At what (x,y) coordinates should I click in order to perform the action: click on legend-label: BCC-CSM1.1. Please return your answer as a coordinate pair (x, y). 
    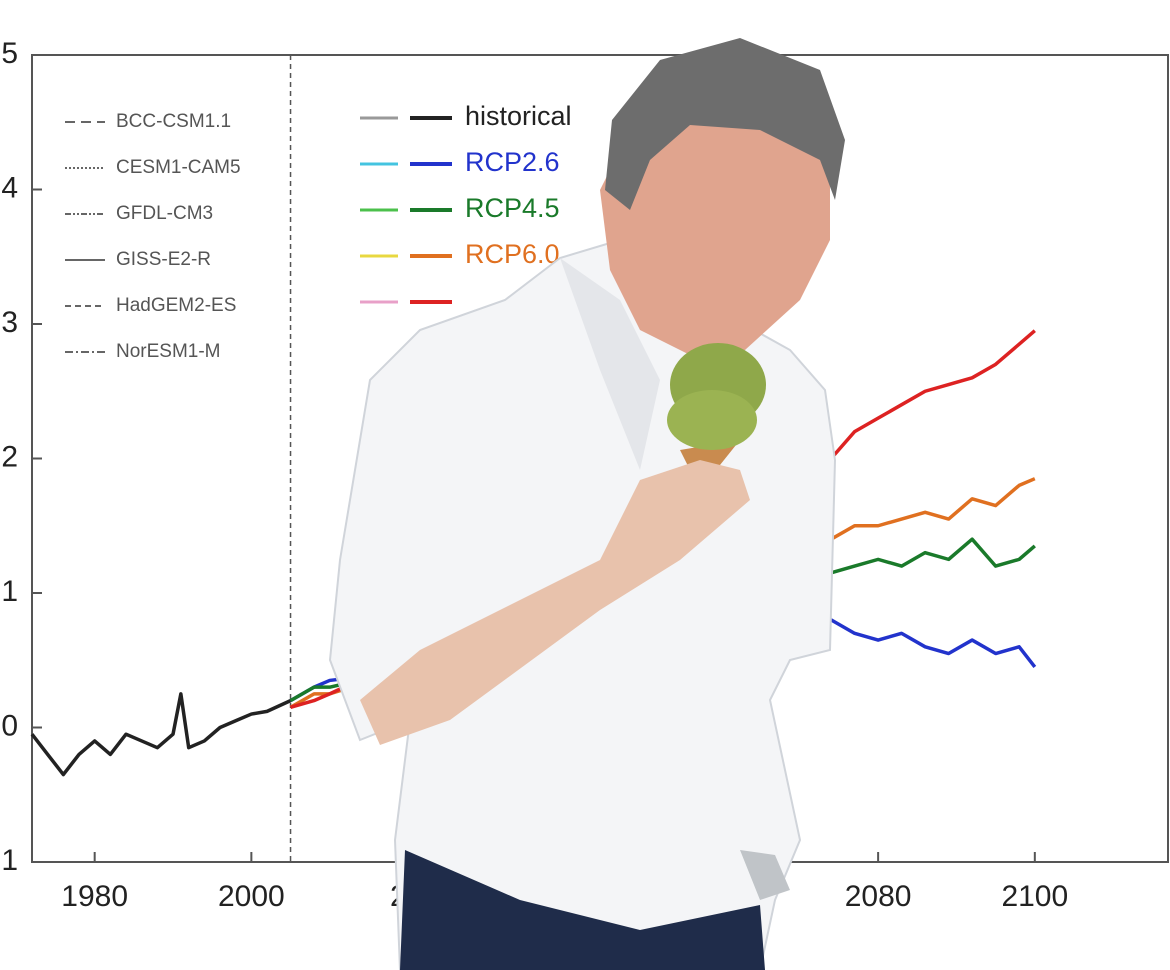
    Looking at the image, I should click on (173, 121).